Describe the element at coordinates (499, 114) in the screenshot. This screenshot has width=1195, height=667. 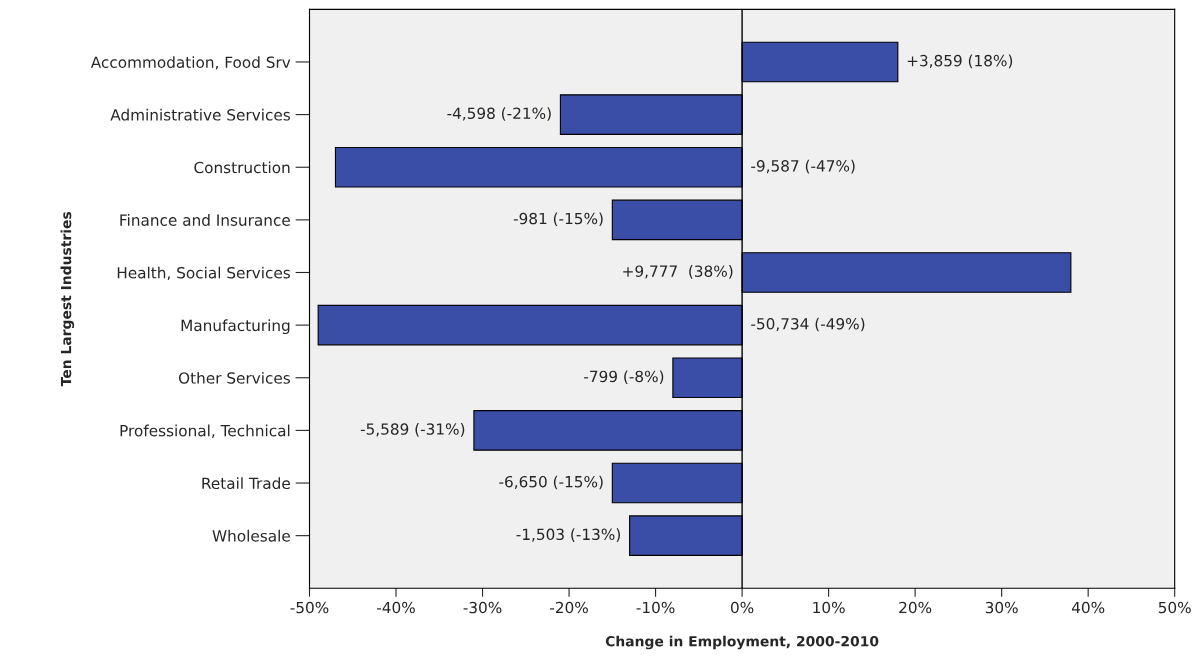
I see `data-label: -4,598 (-21%)` at that location.